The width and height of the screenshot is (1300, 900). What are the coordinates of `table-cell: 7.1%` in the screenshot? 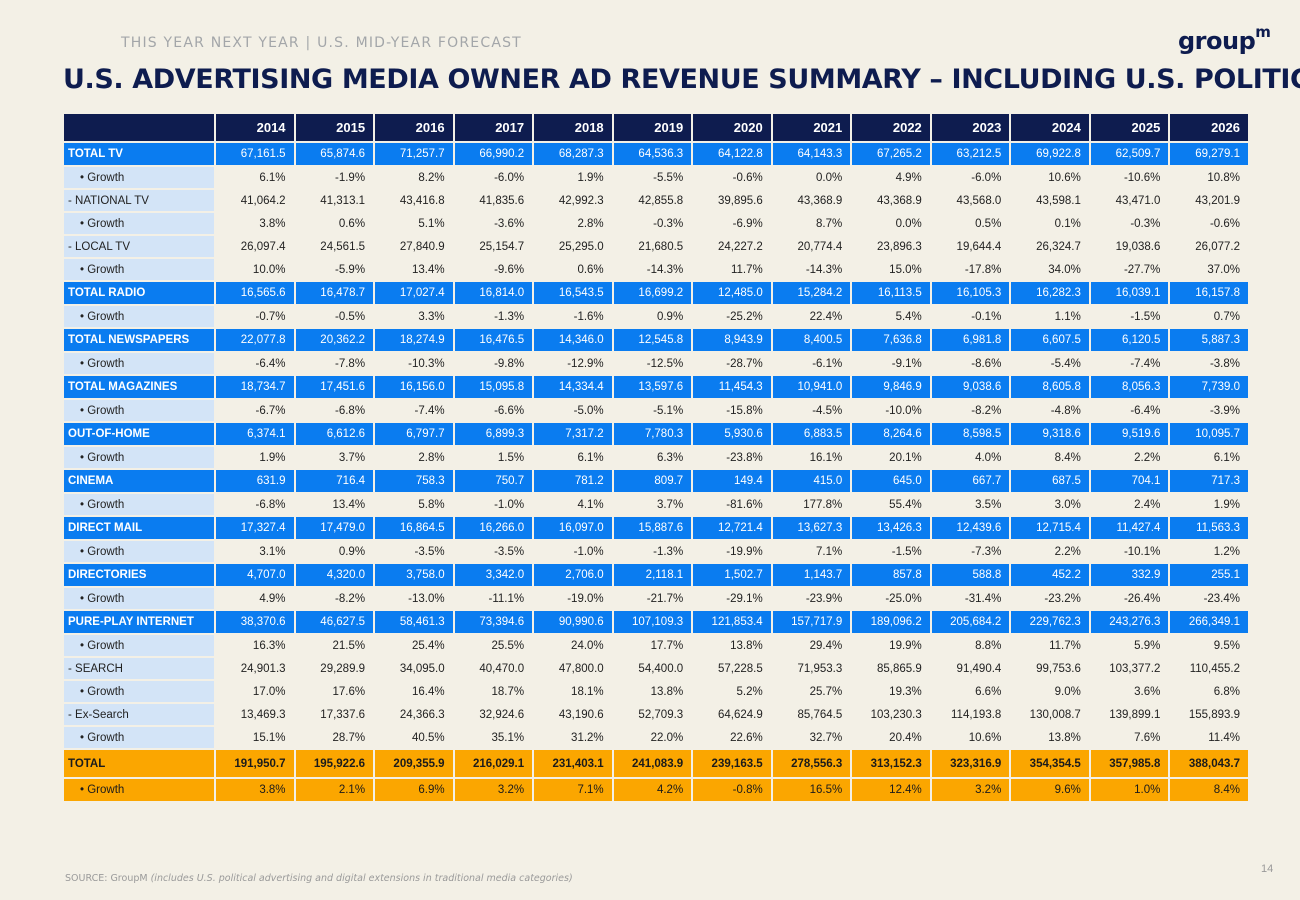 It's located at (829, 551).